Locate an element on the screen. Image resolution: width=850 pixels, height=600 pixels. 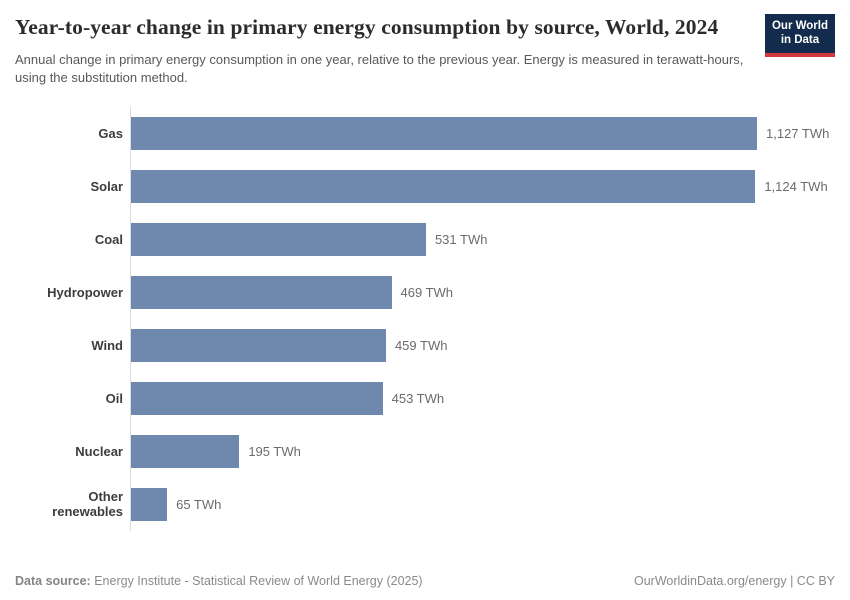
chart-row: Solar 1,124 TWh is located at coordinates (425, 187).